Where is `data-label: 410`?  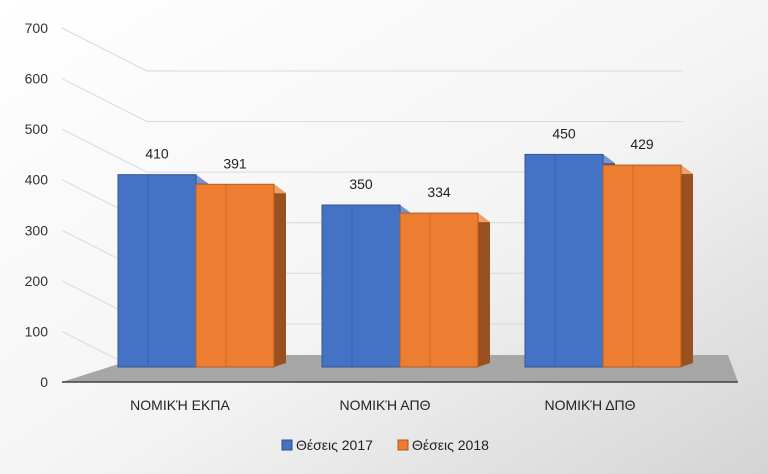 data-label: 410 is located at coordinates (157, 154).